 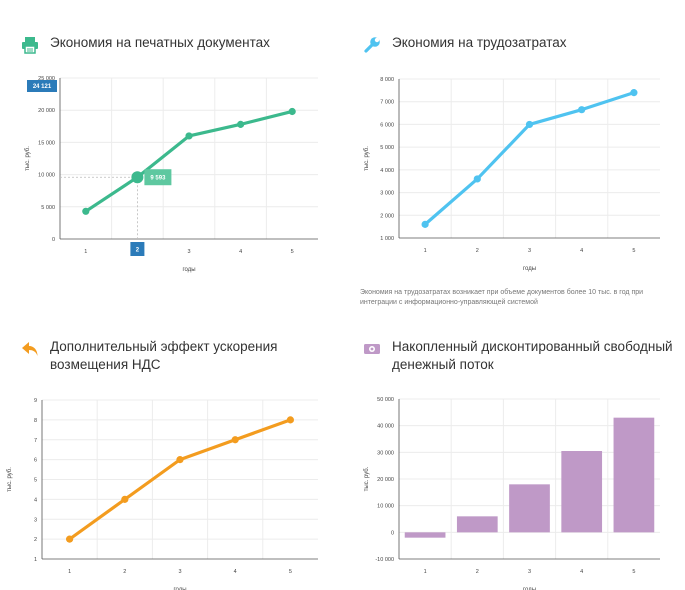 What do you see at coordinates (387, 103) in the screenshot?
I see `y-tick-label: 7 000` at bounding box center [387, 103].